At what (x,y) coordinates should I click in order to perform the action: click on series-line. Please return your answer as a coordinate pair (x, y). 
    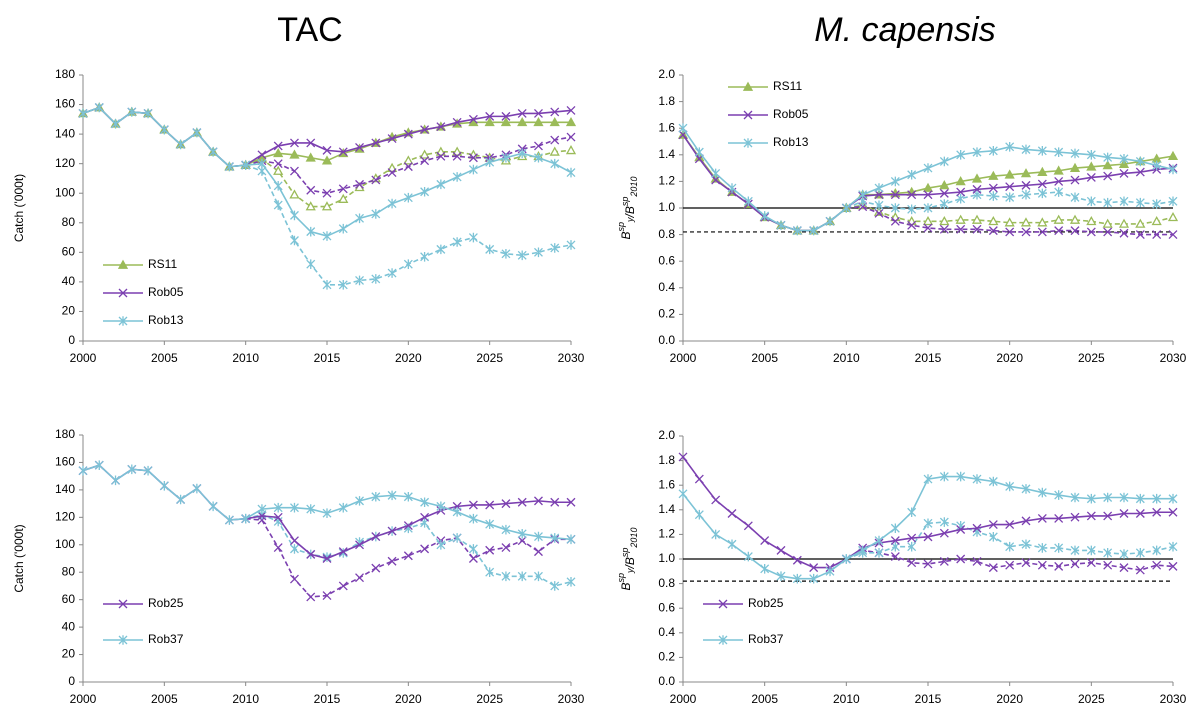
    Looking at the image, I should click on (327, 502).